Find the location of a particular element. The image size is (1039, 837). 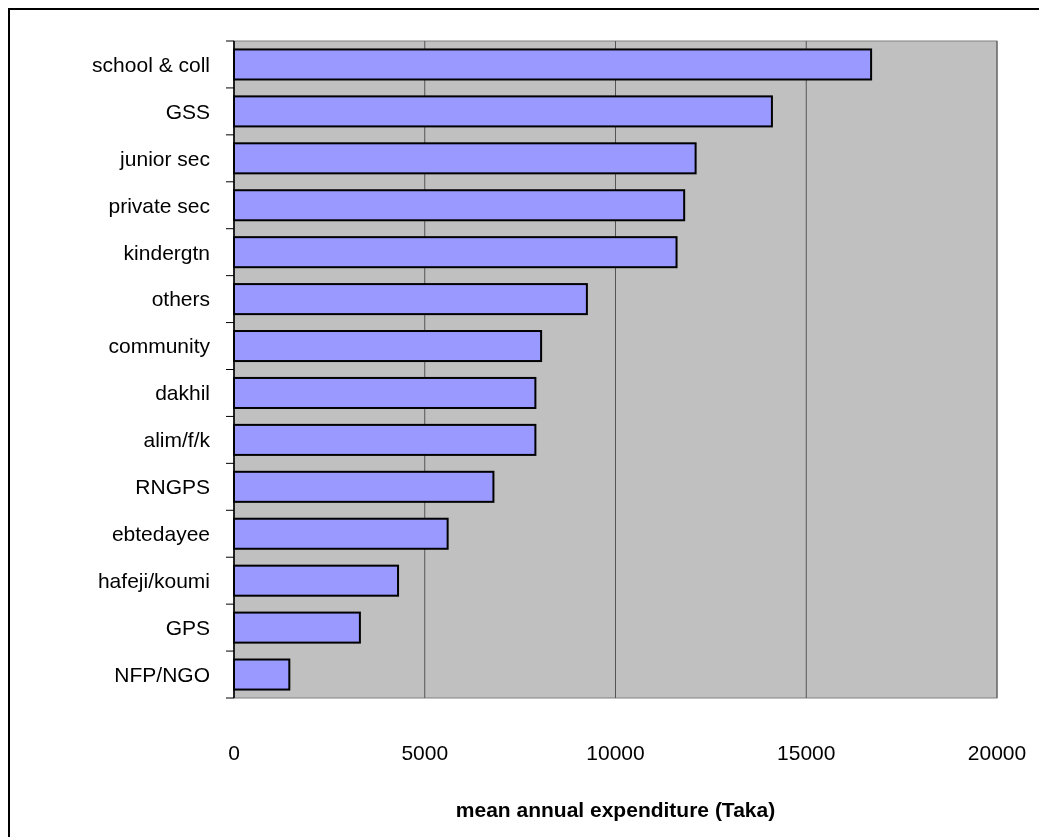

x-tick-label: 0 is located at coordinates (234, 752).